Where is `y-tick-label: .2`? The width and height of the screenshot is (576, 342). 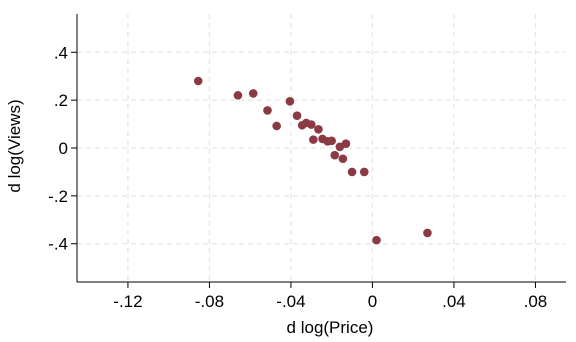
y-tick-label: .2 is located at coordinates (61, 100).